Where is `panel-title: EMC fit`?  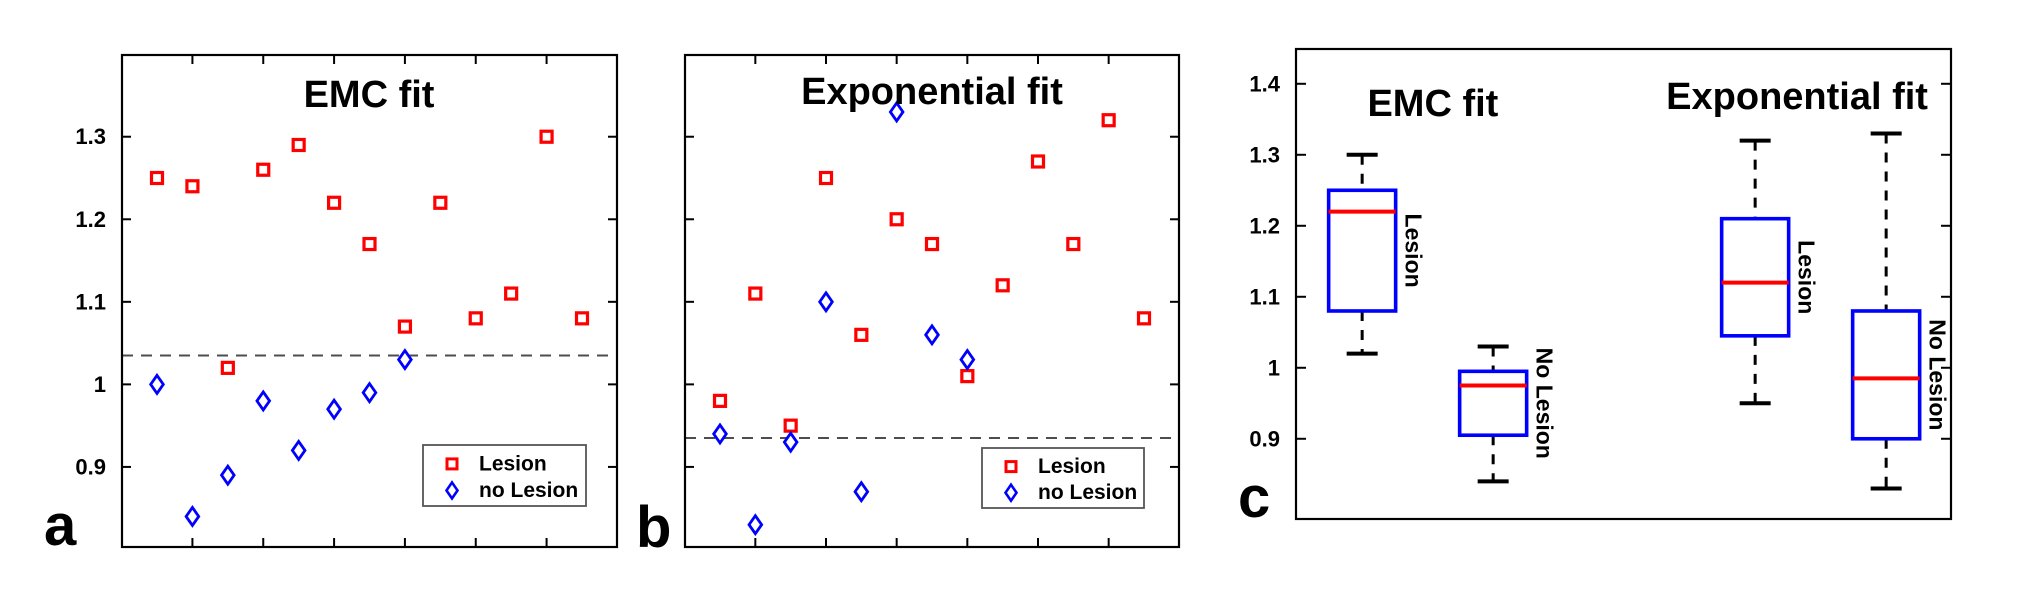 panel-title: EMC fit is located at coordinates (369, 95).